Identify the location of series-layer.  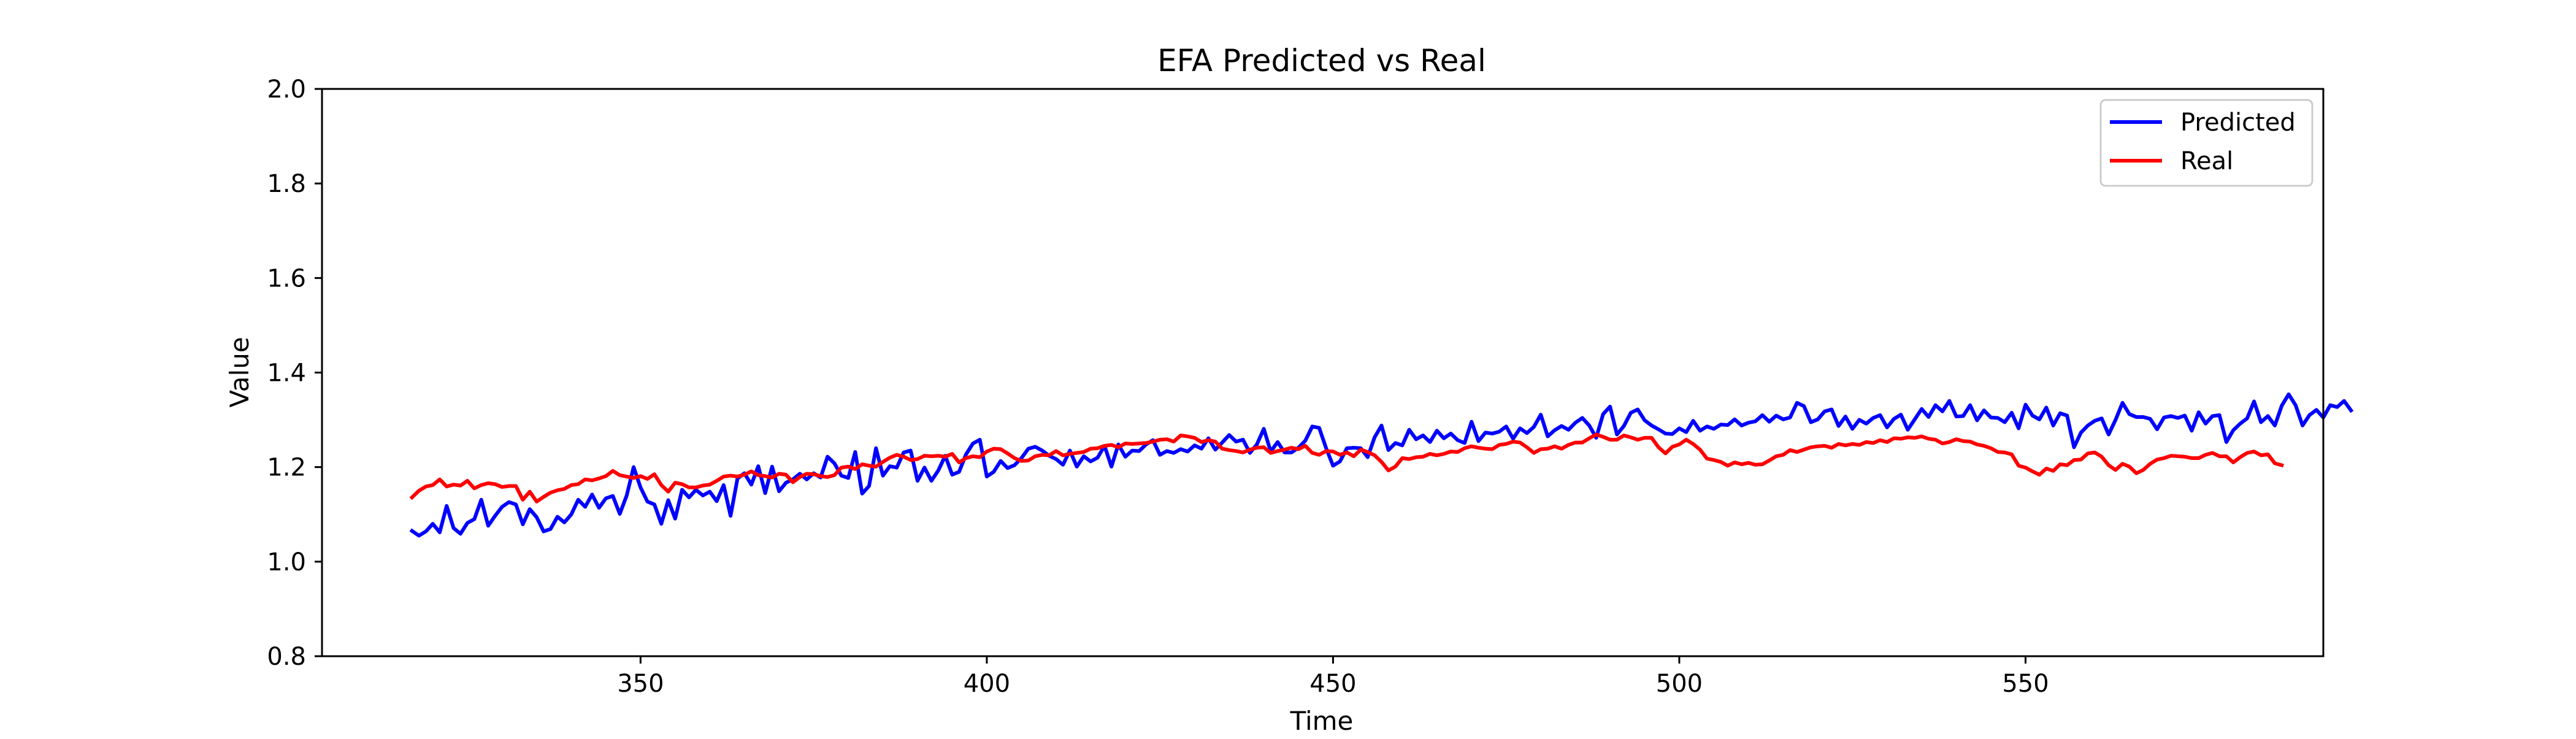
(1381, 465).